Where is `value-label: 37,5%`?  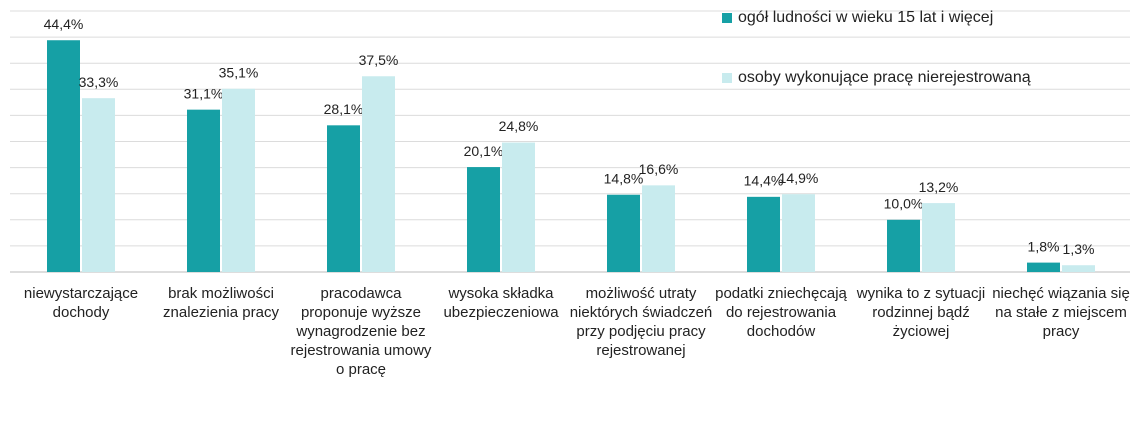 value-label: 37,5% is located at coordinates (379, 60).